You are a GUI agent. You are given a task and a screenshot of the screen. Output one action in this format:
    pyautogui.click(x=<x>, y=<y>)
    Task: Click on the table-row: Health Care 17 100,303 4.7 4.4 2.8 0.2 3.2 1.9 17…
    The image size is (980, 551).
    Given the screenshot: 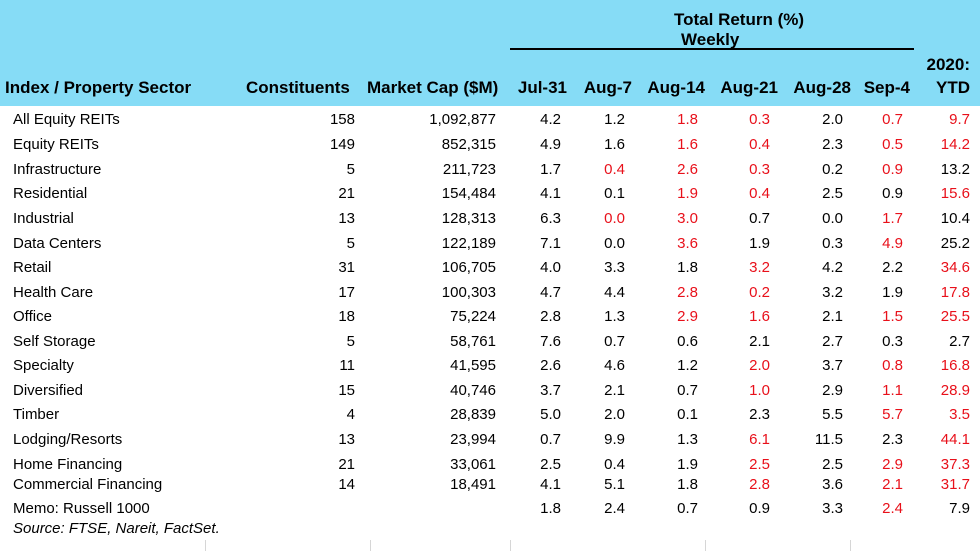 What is the action you would take?
    pyautogui.click(x=490, y=295)
    